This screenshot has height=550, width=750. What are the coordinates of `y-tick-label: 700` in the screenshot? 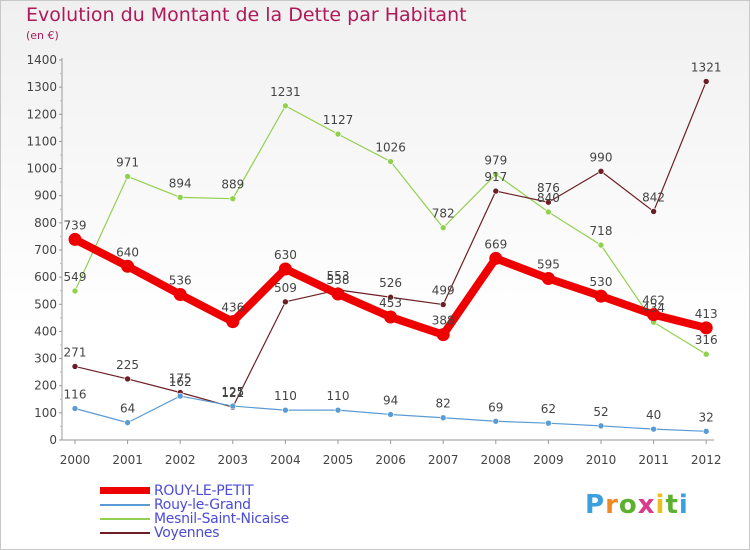 It's located at (45, 250).